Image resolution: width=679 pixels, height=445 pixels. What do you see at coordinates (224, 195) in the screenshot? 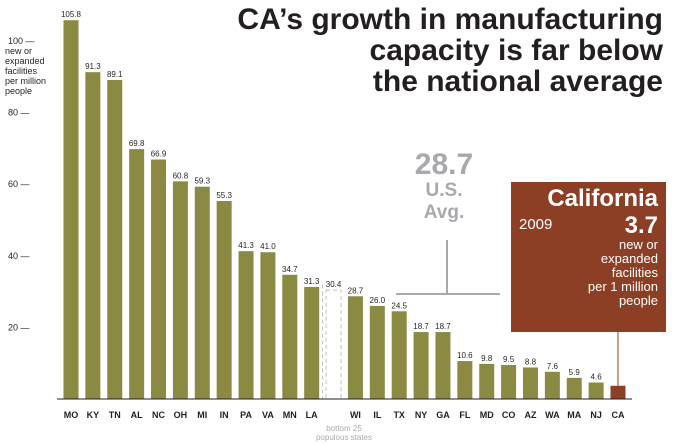
I see `data-label: 55.3` at bounding box center [224, 195].